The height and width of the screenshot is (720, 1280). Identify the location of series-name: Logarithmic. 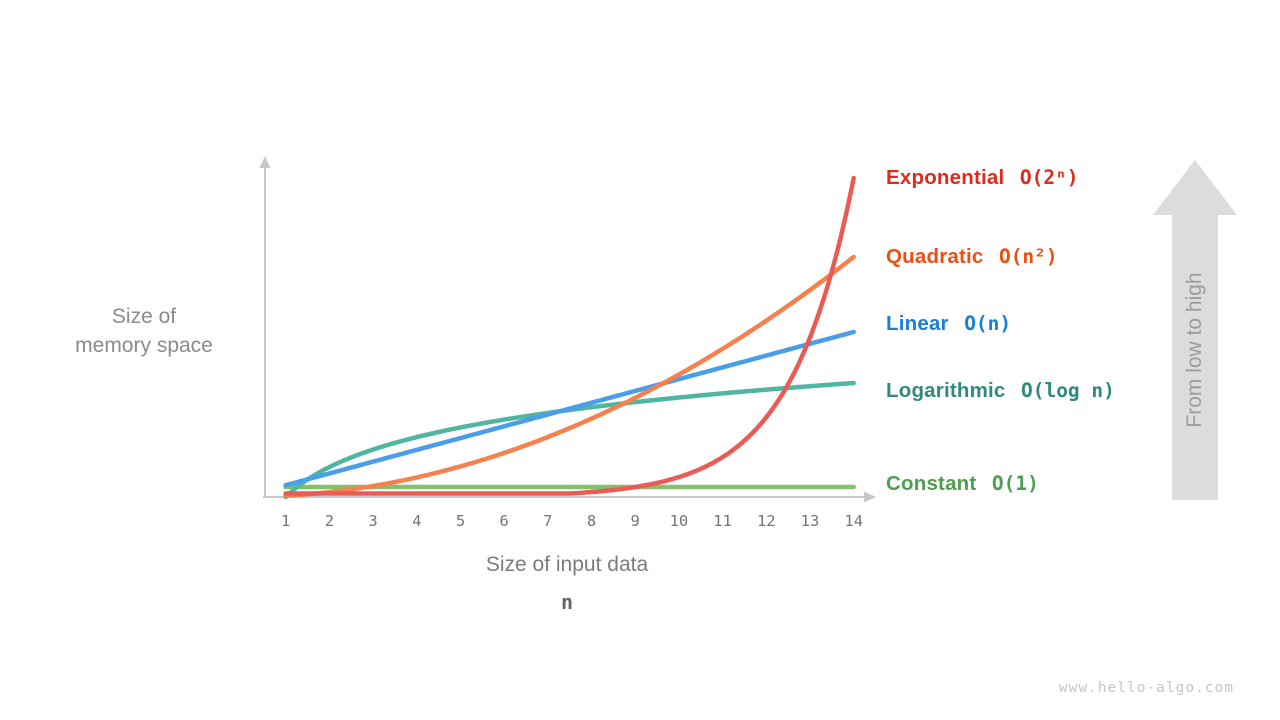
(946, 390).